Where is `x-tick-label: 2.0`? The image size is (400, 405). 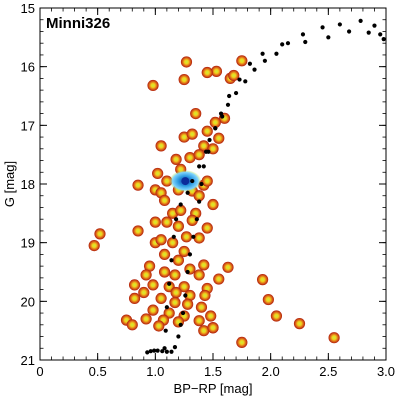
x-tick-label: 2.0 is located at coordinates (271, 371).